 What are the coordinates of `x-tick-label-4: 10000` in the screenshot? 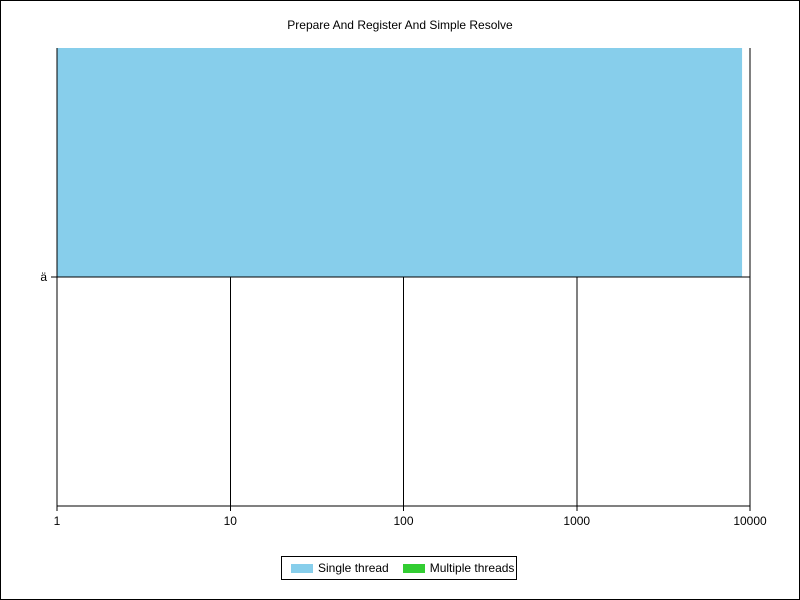 It's located at (750, 521).